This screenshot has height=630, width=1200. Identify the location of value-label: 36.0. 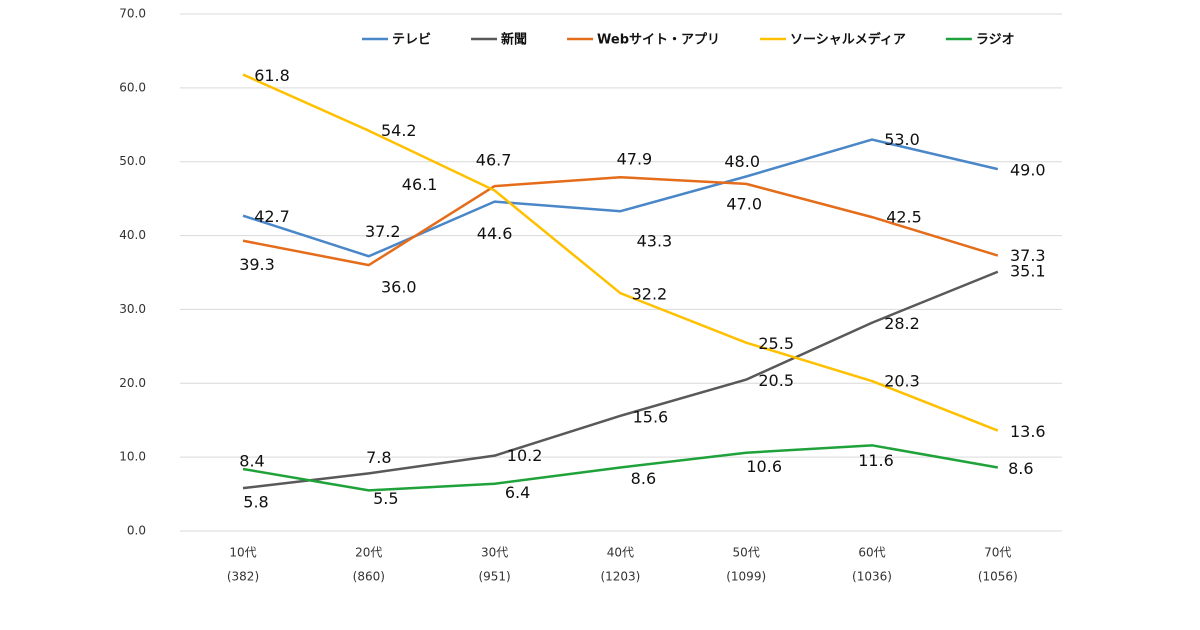
(399, 287).